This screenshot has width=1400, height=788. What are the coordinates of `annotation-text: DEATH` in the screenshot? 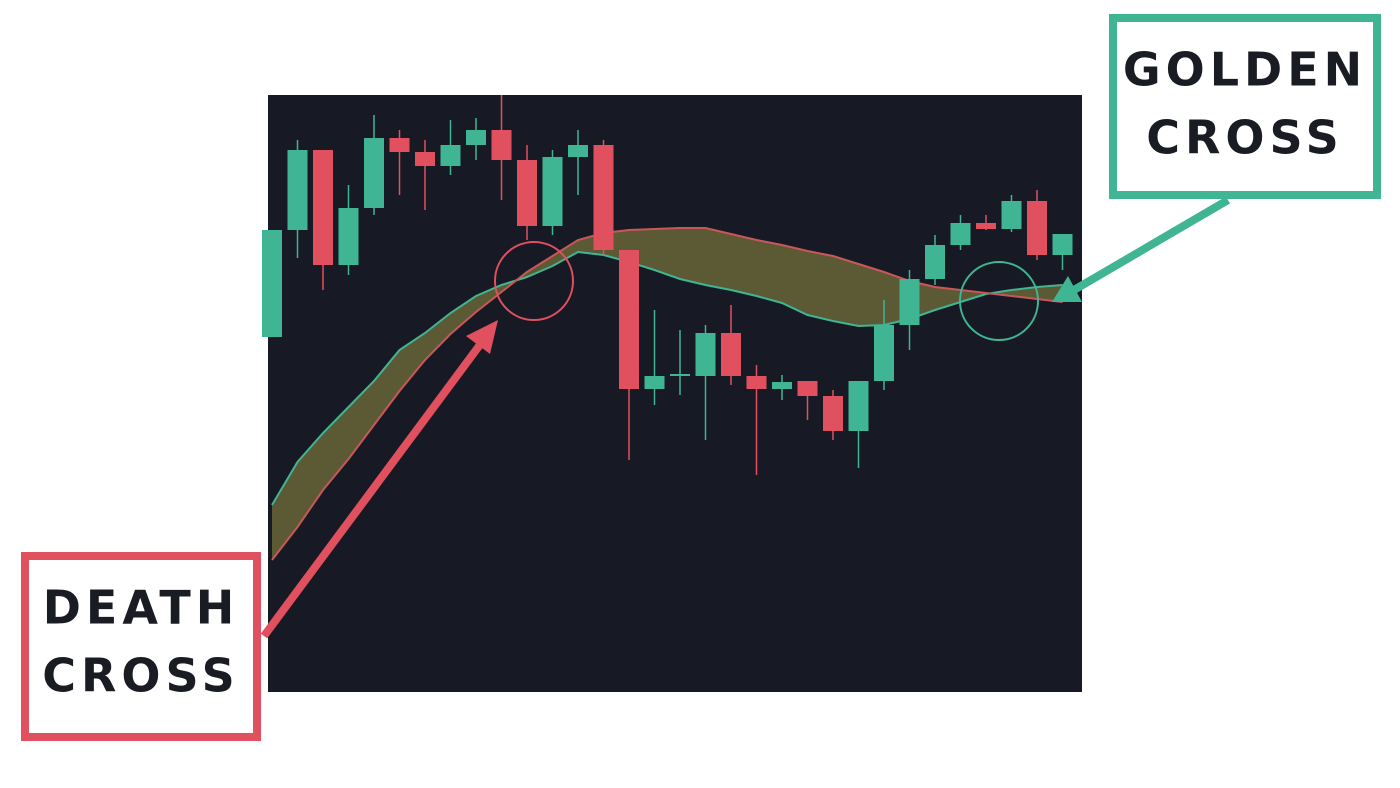 It's located at (141, 608).